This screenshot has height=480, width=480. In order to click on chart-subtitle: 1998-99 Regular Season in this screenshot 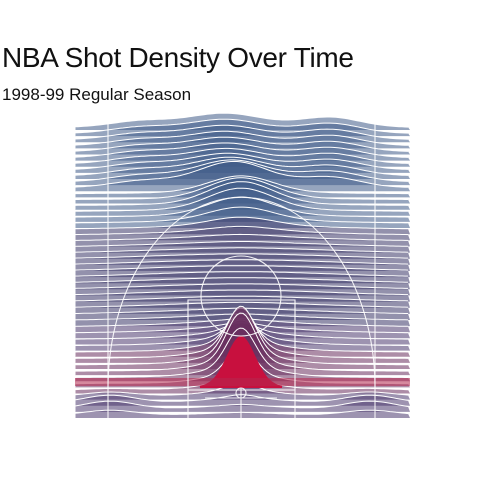, I will do `click(97, 94)`.